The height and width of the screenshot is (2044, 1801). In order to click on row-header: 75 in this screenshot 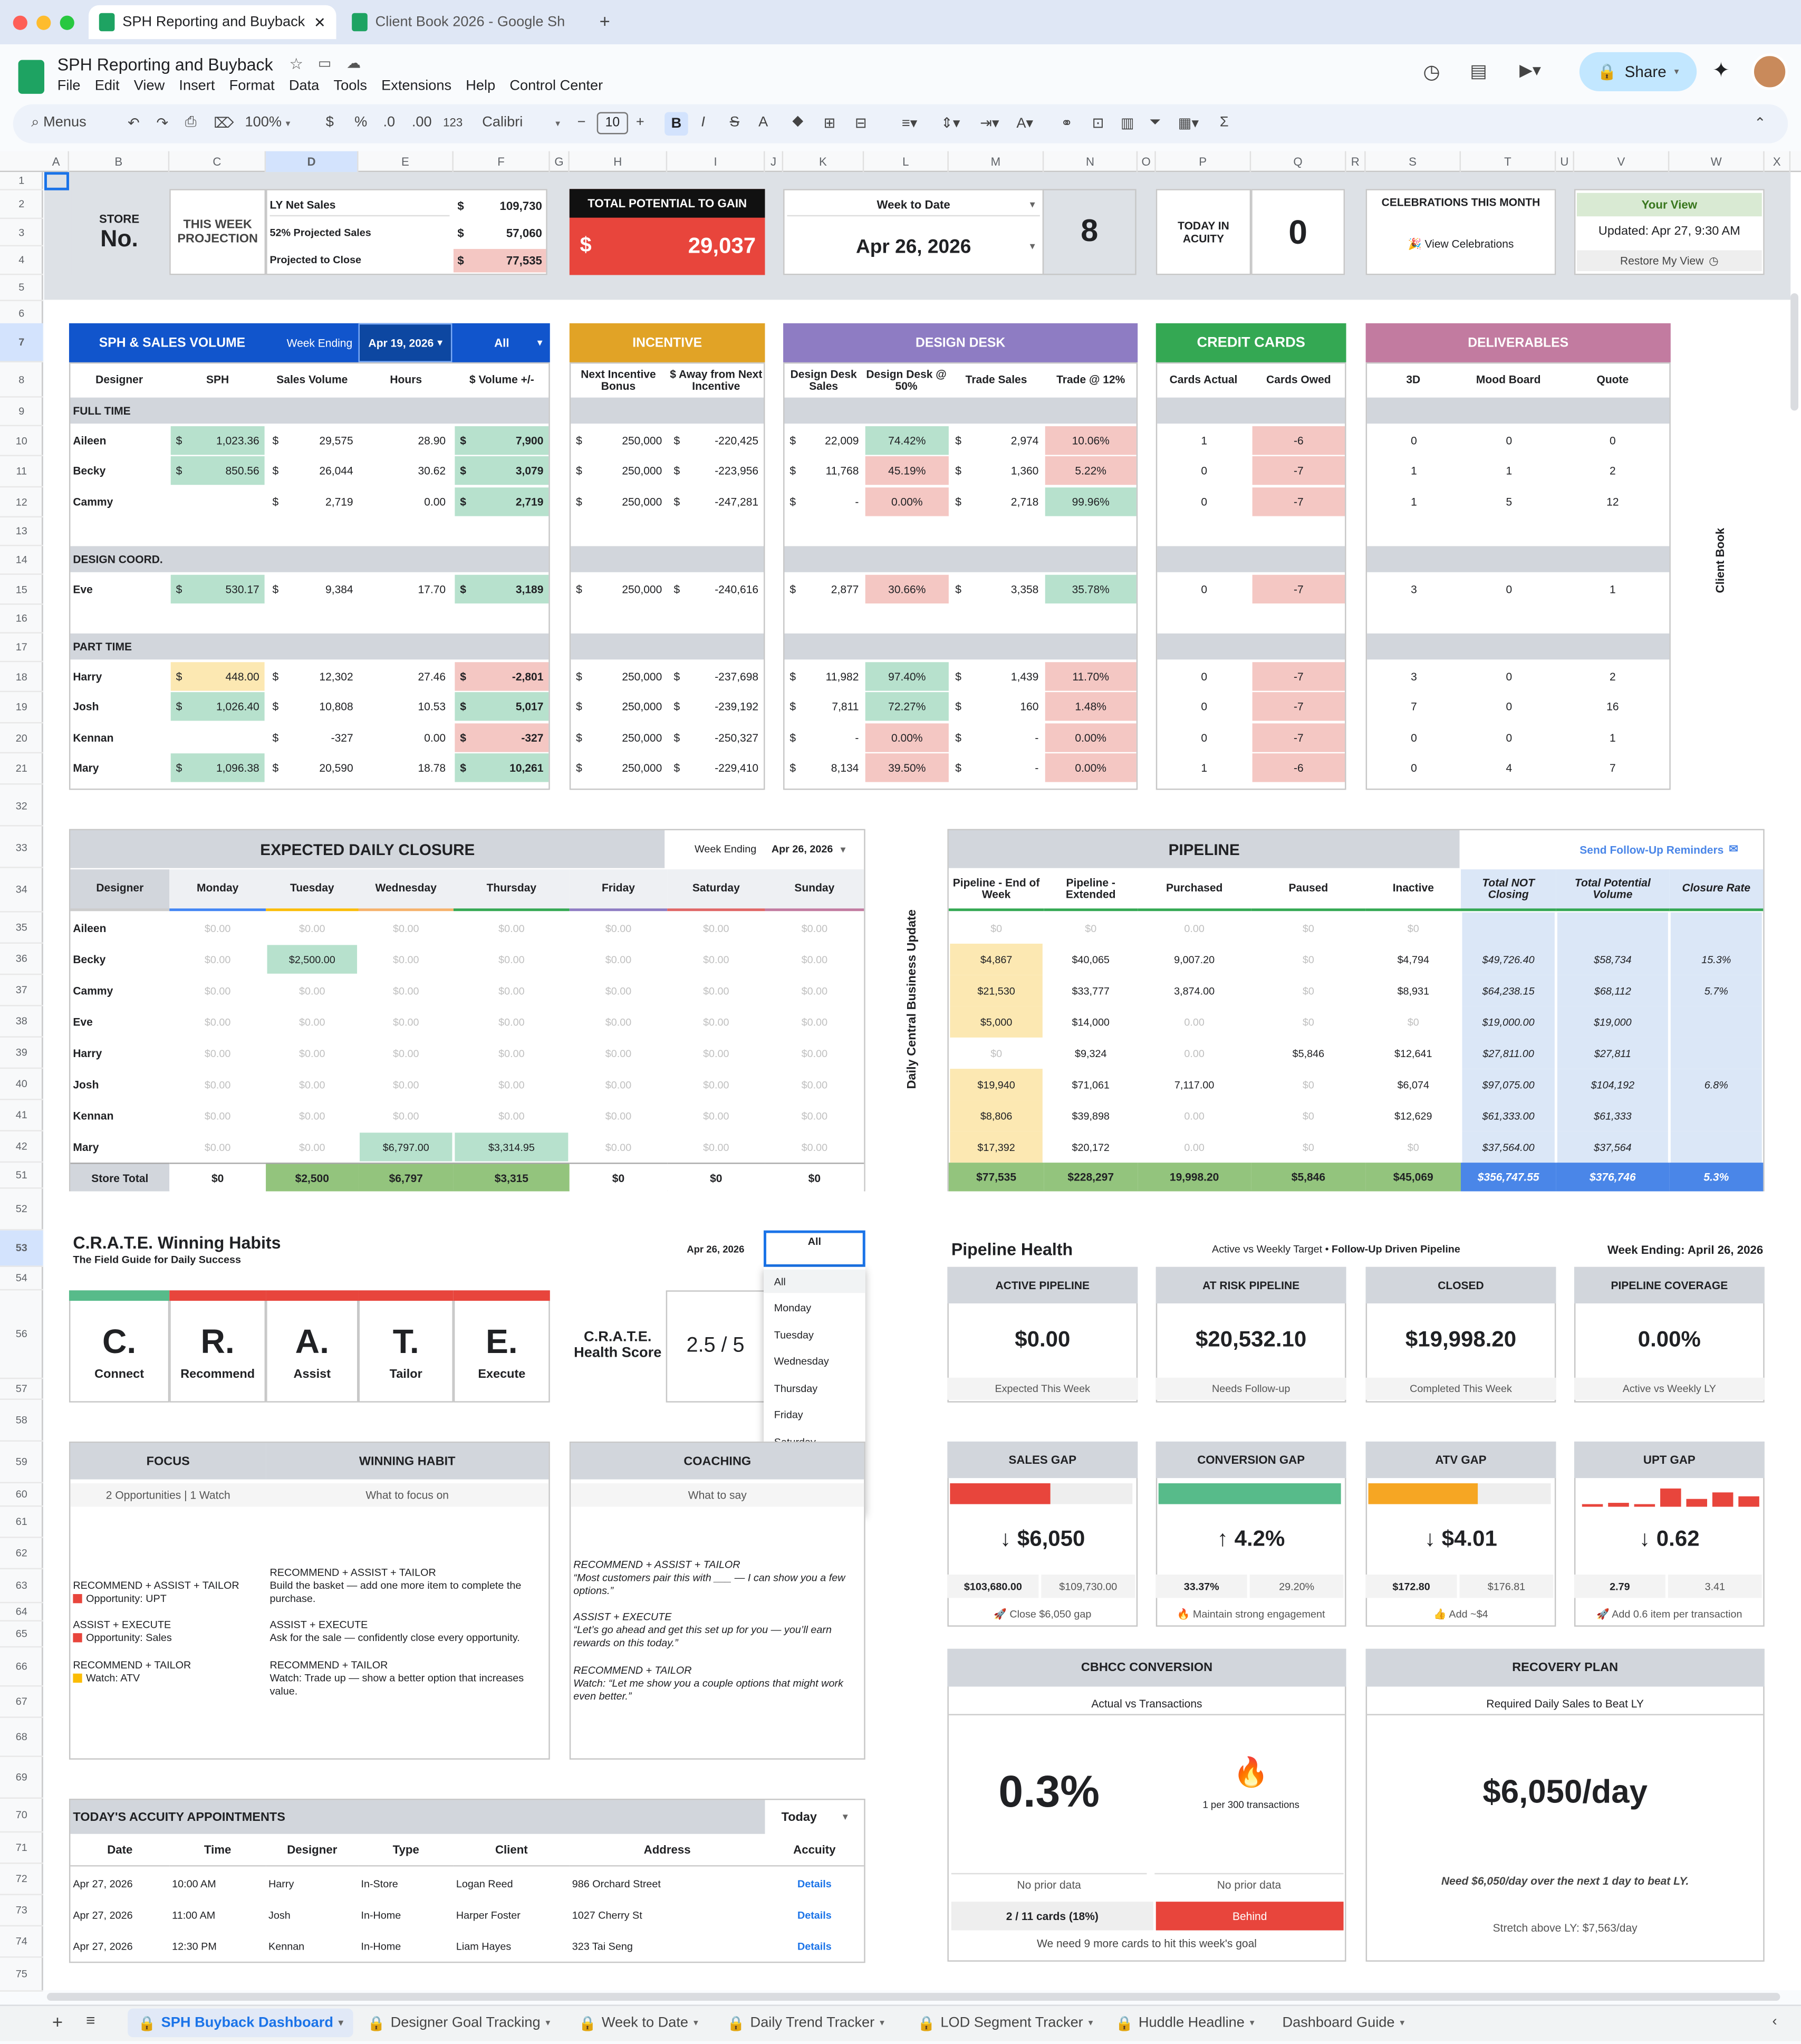, I will do `click(21, 1975)`.